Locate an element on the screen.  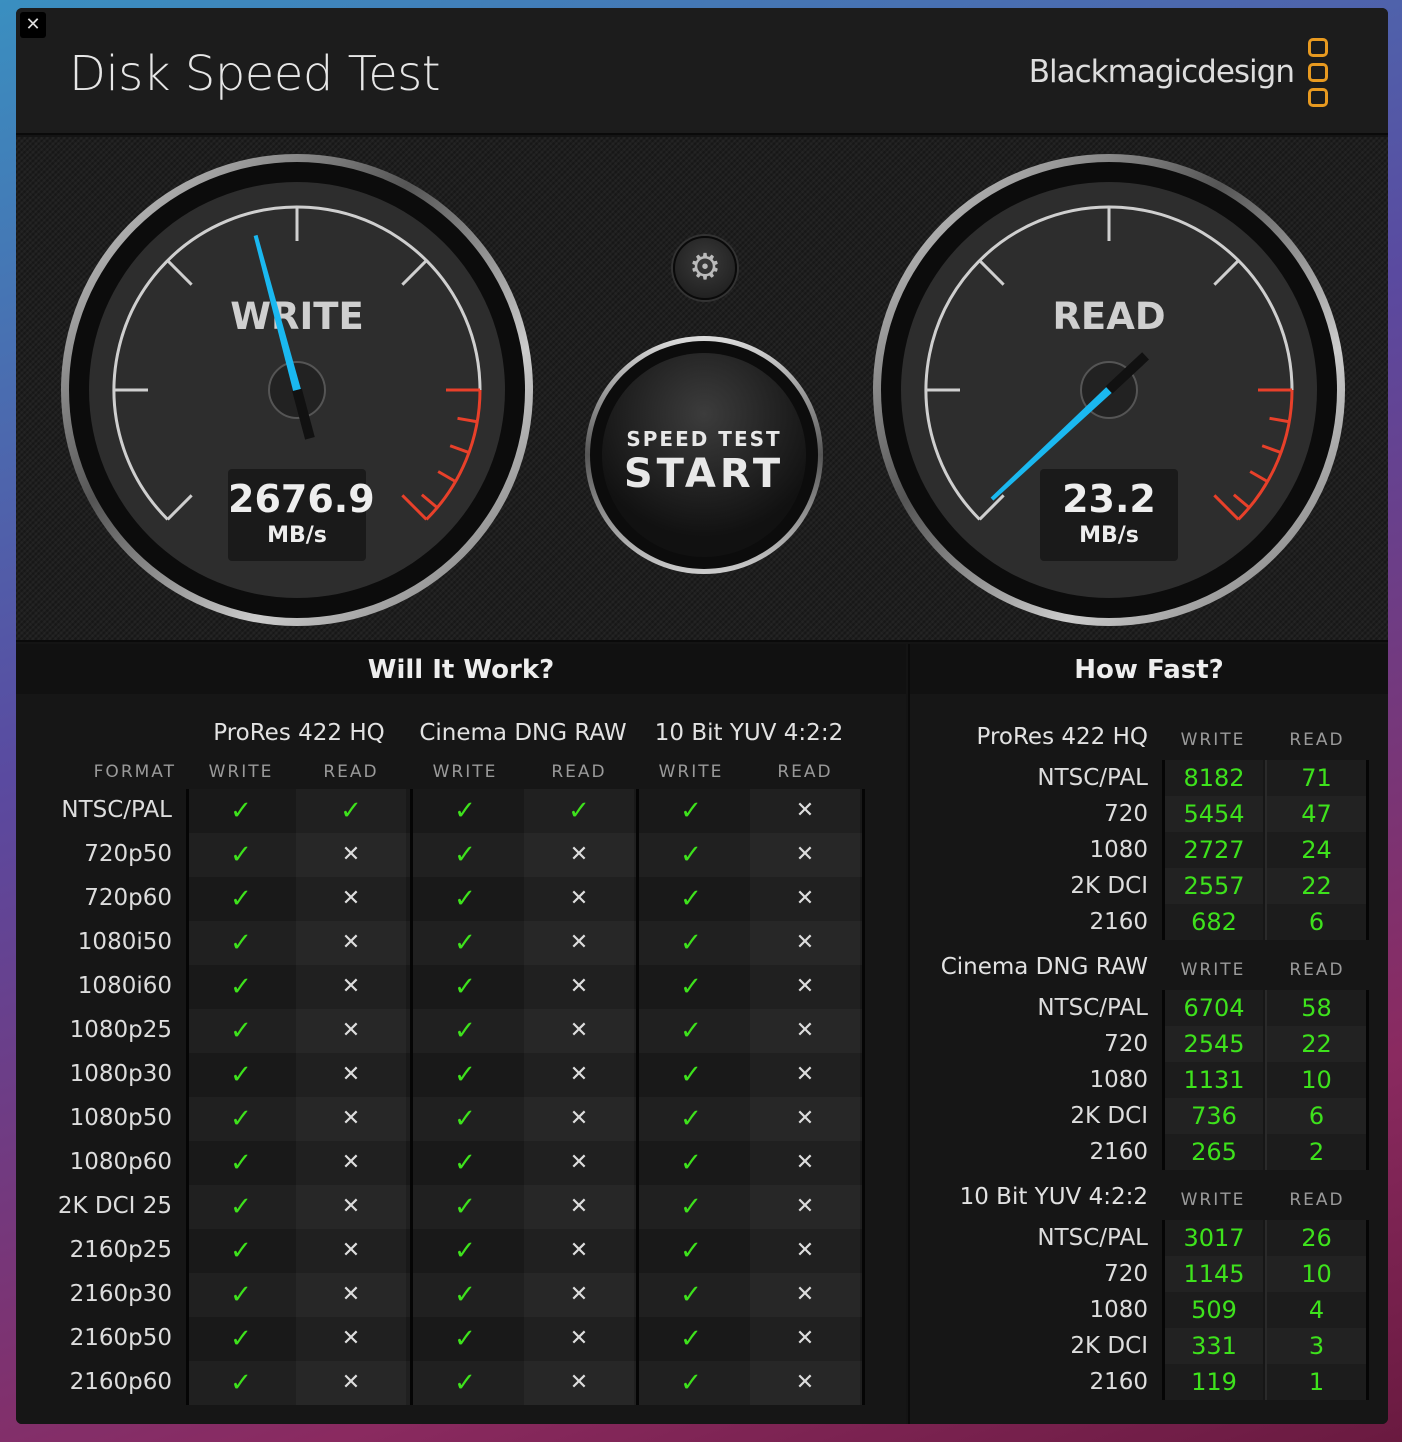
read-fps-value: 71 is located at coordinates (1315, 778).